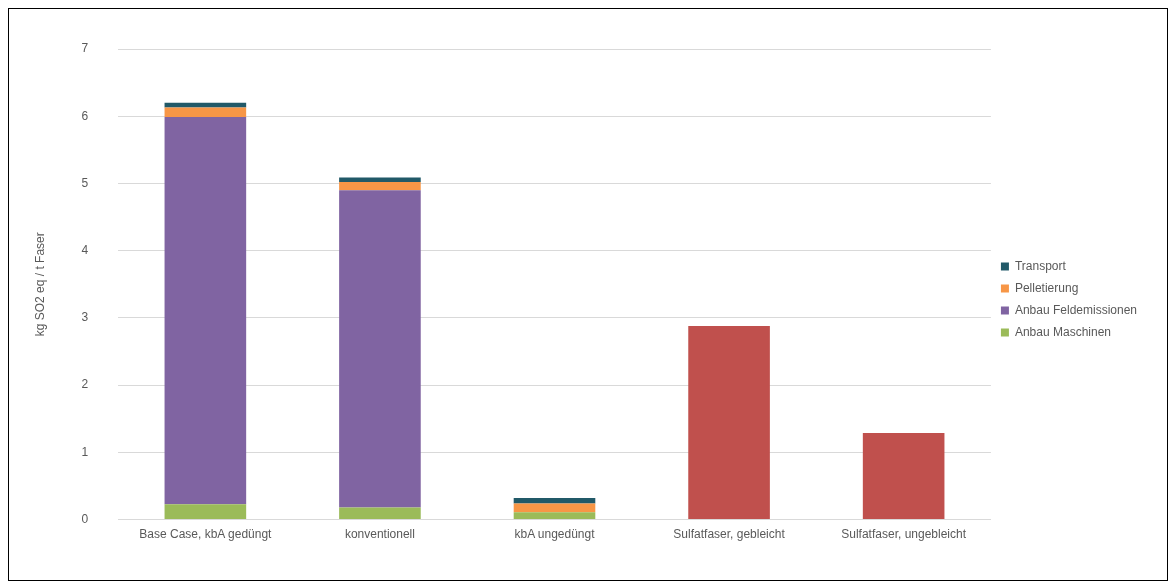 The width and height of the screenshot is (1170, 583). Describe the element at coordinates (85, 384) in the screenshot. I see `y-tick-label: 2` at that location.